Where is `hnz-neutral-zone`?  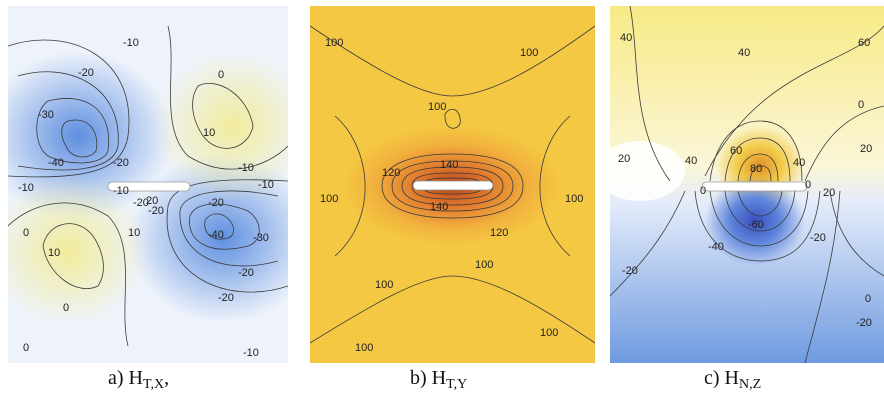 hnz-neutral-zone is located at coordinates (647, 171).